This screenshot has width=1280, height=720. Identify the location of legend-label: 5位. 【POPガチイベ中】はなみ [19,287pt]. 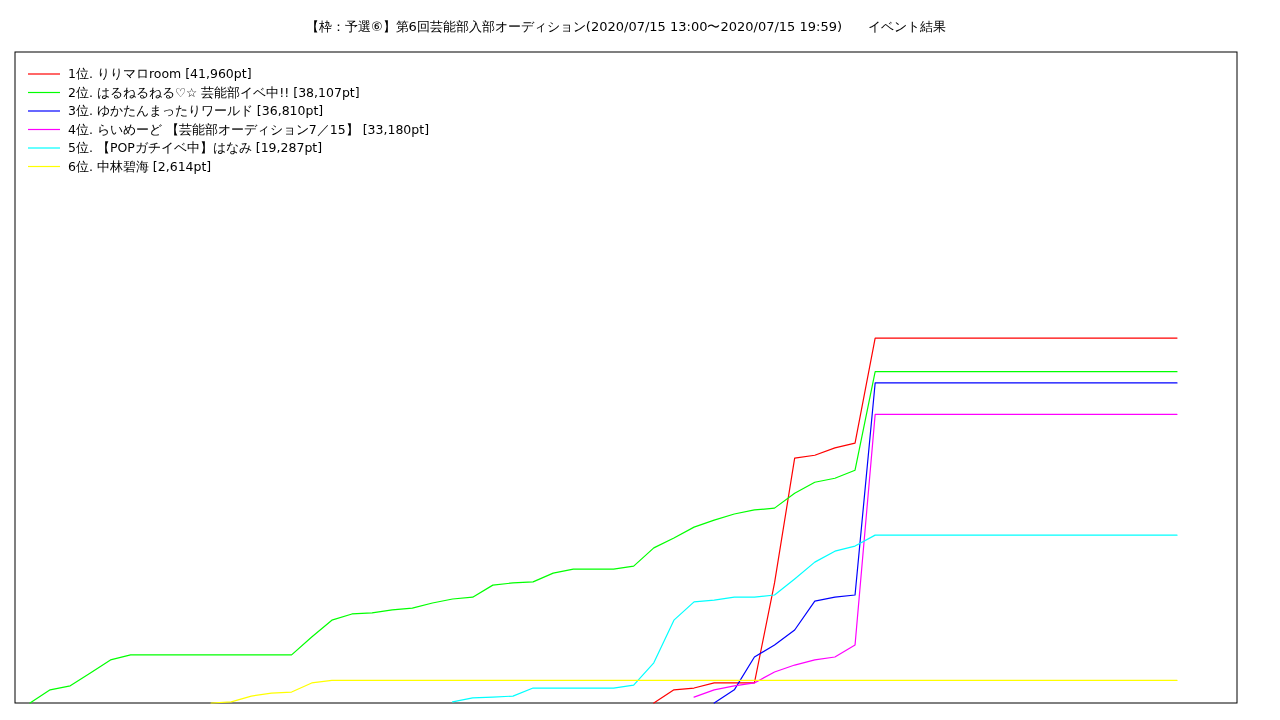
(195, 147).